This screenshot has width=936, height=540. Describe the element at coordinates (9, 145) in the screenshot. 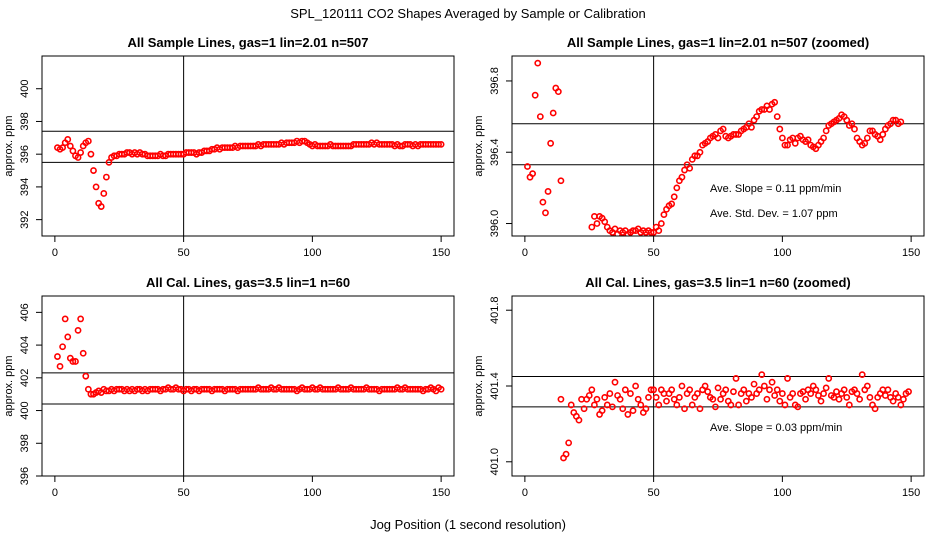

I see `y-axis-label: approx. ppm` at that location.